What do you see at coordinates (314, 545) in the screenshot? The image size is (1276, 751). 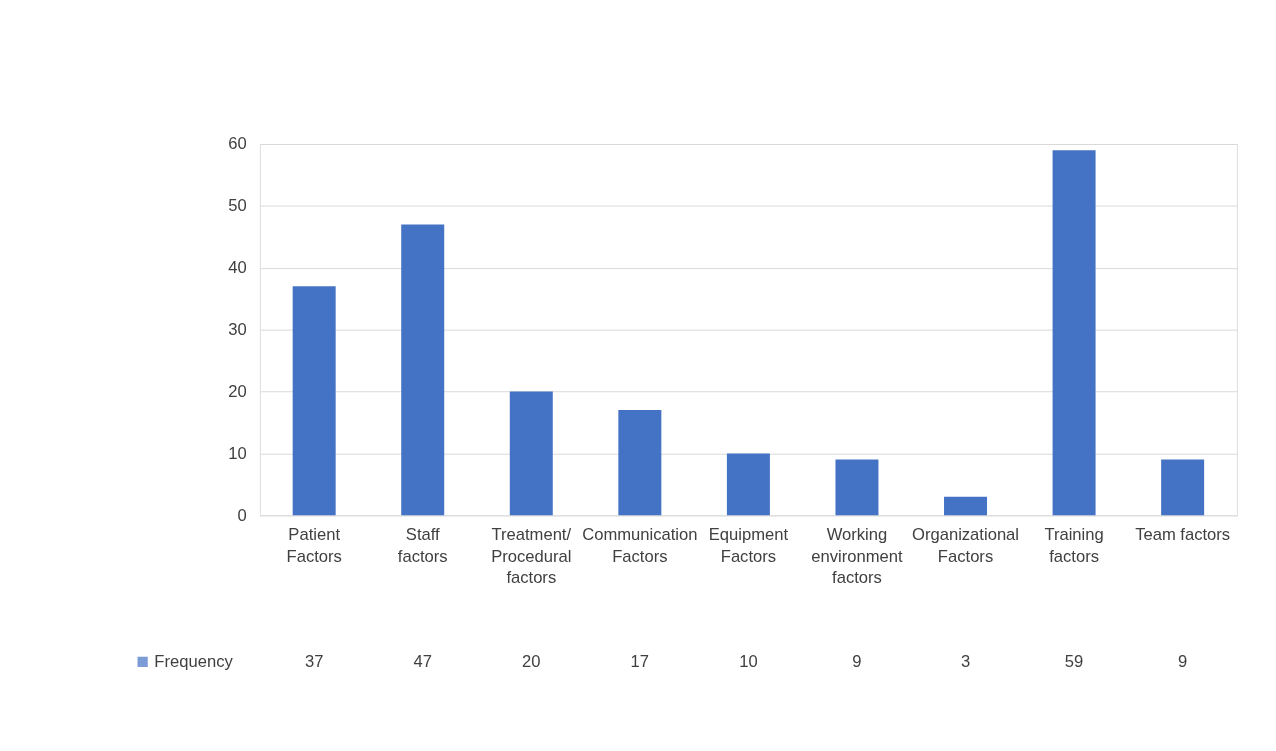 I see `x-tick-label: Patient Factors` at bounding box center [314, 545].